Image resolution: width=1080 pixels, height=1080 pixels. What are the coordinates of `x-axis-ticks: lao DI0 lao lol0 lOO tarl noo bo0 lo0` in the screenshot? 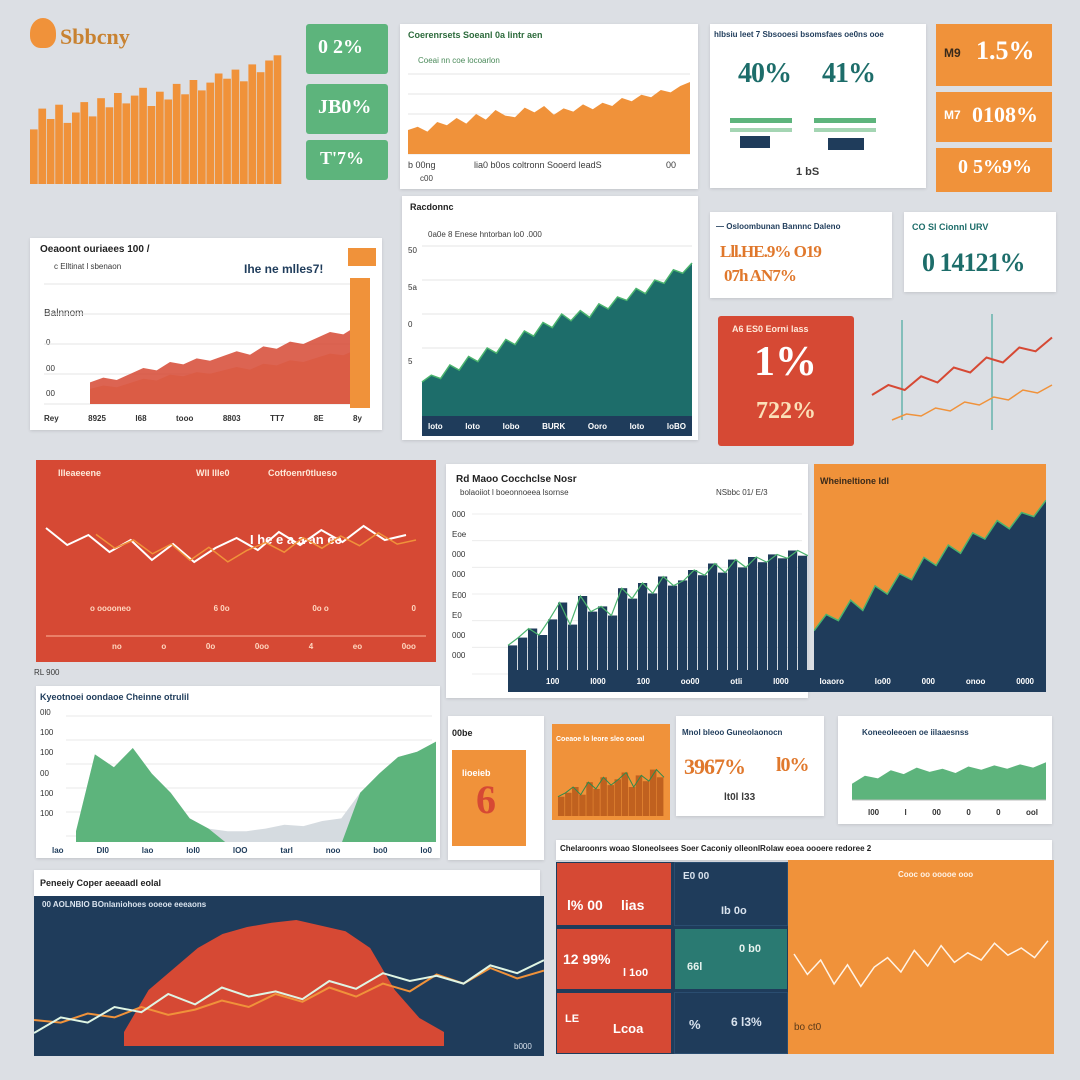 It's located at (242, 850).